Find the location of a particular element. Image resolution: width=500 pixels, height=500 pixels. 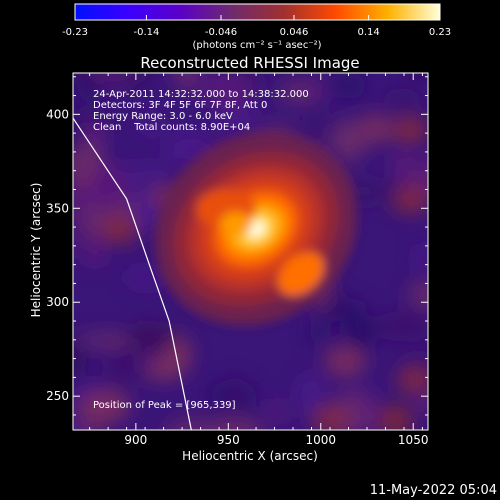

y-tick-label: 400 is located at coordinates (57, 114).